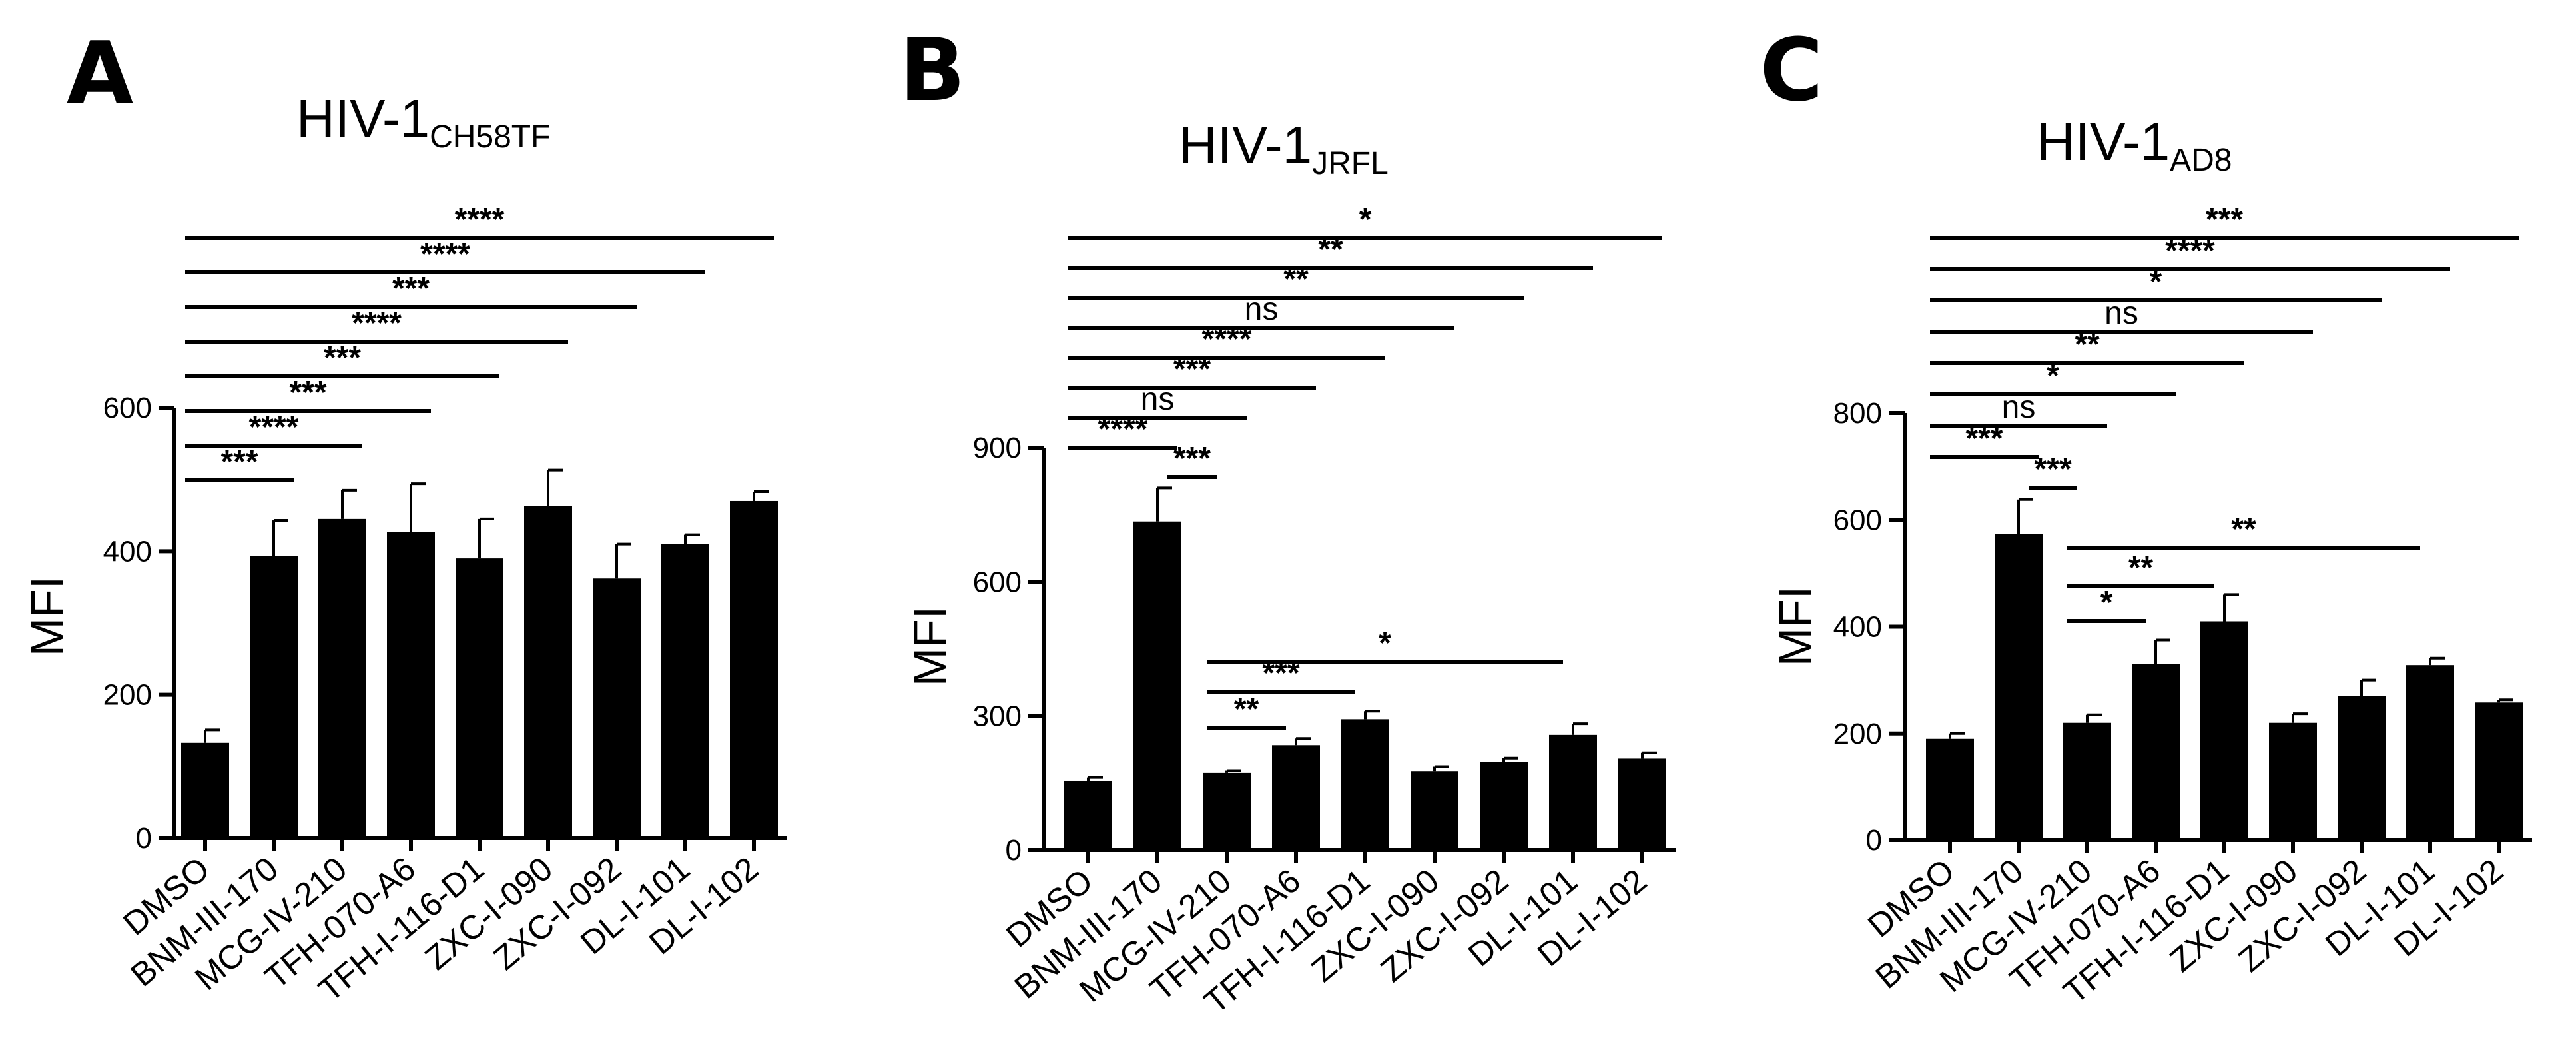 This screenshot has height=1058, width=2576. Describe the element at coordinates (1350, 163) in the screenshot. I see `title-subscript: JRFL` at that location.